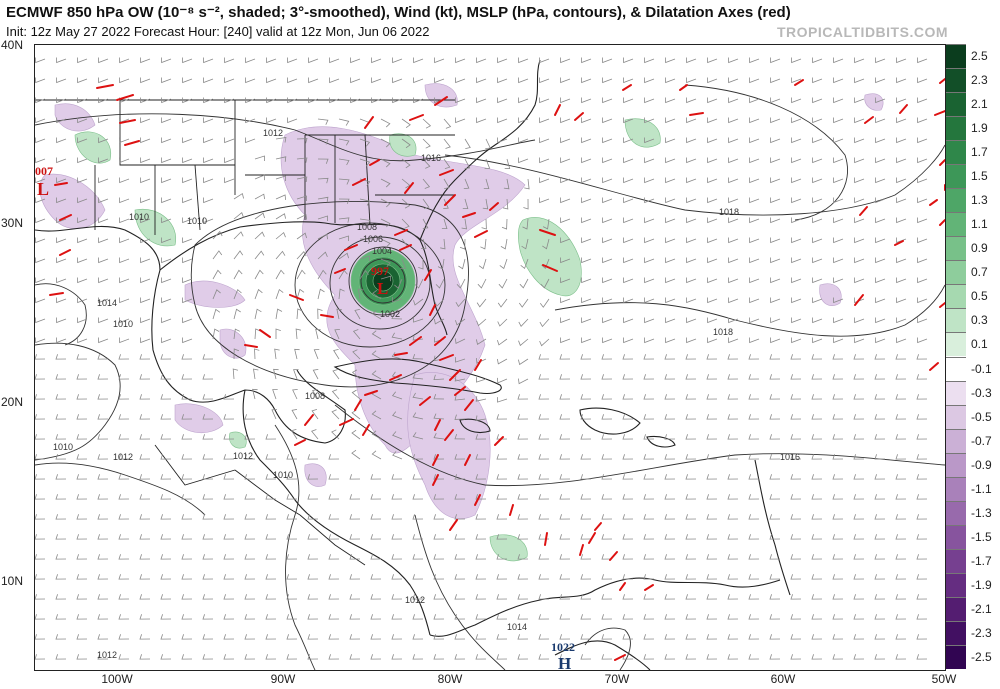  Describe the element at coordinates (956, 656) in the screenshot. I see `colorbar-cell` at that location.